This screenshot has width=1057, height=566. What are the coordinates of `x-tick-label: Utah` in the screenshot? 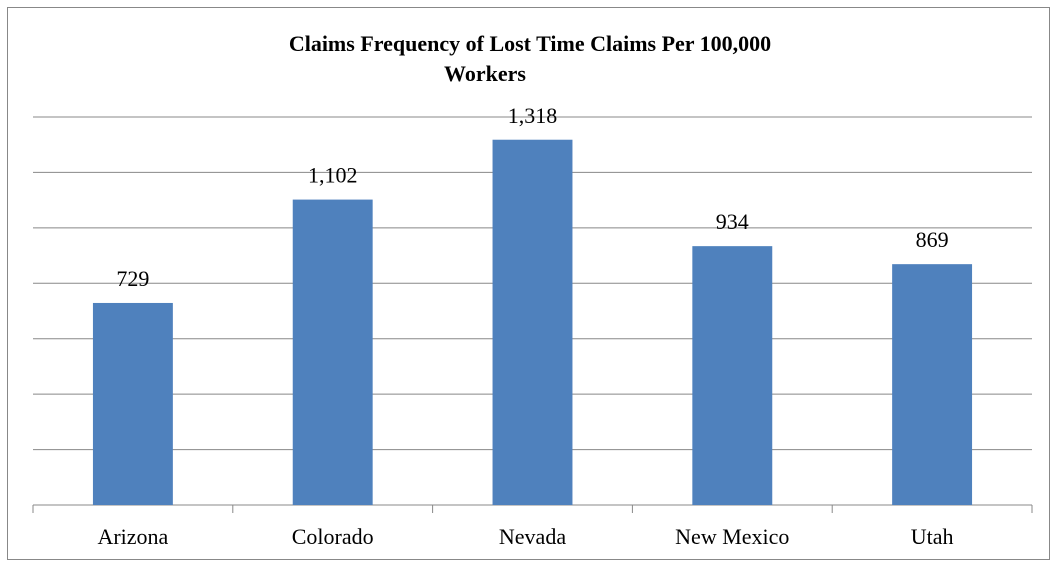 It's located at (932, 536).